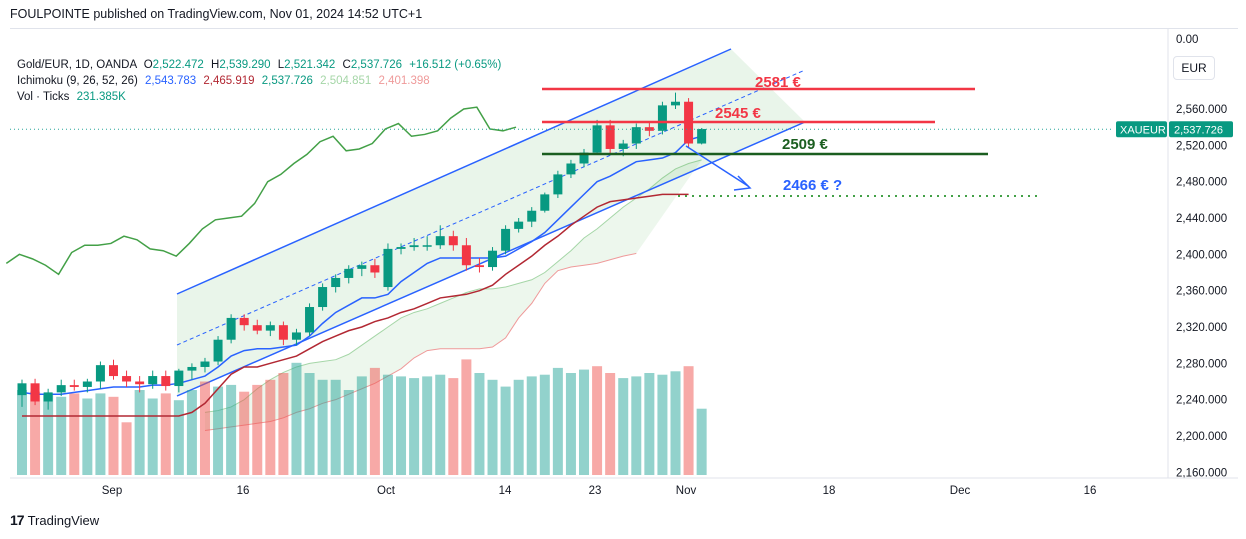 This screenshot has width=1246, height=539. Describe the element at coordinates (1201, 110) in the screenshot. I see `price-tick-label: 2,560.000` at that location.